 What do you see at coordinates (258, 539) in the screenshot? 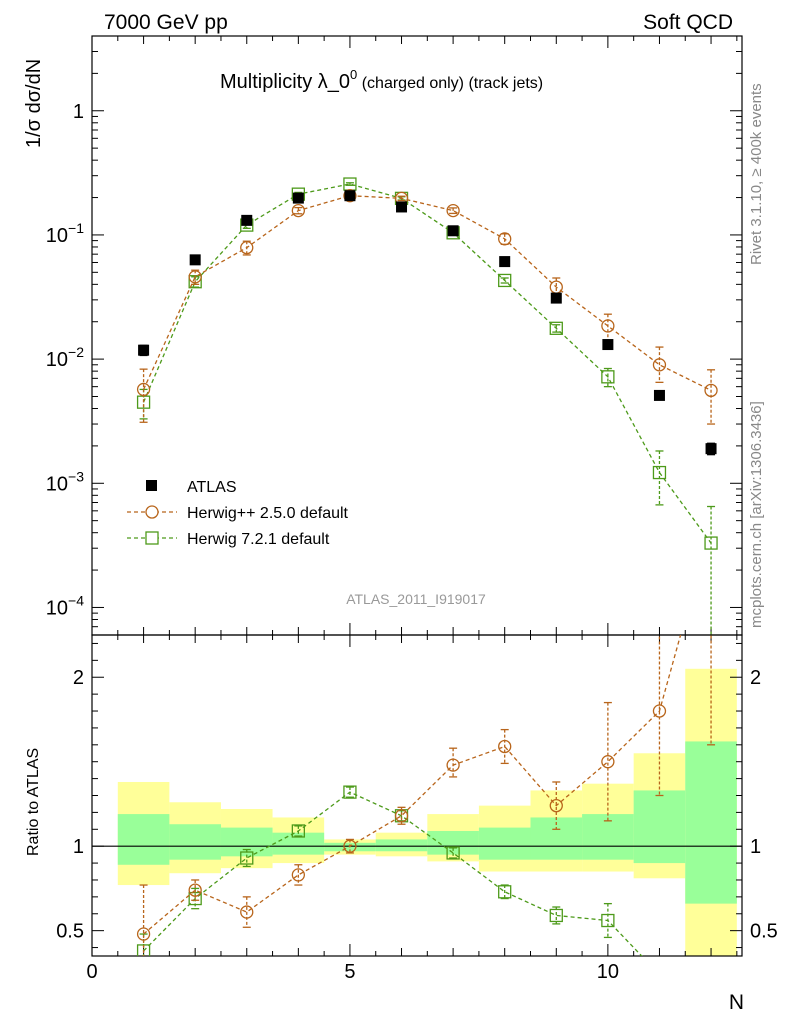
I see `legend-herwig7-label: Herwig 7.2.1 default` at bounding box center [258, 539].